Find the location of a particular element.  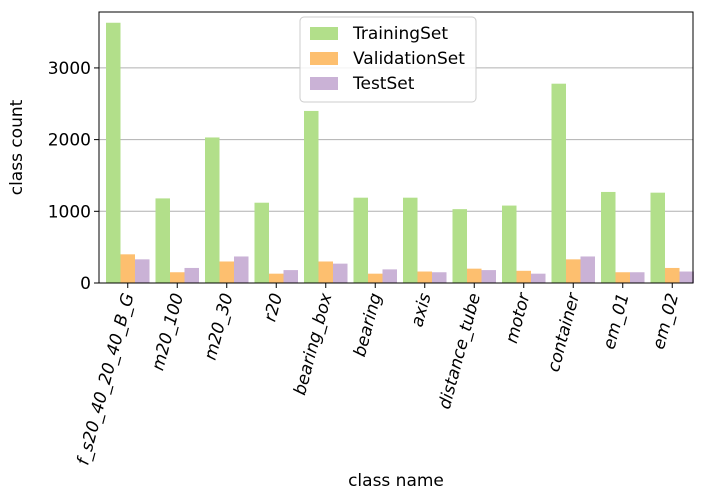

x-tick-label-m20_100: m20_100 is located at coordinates (168, 332).